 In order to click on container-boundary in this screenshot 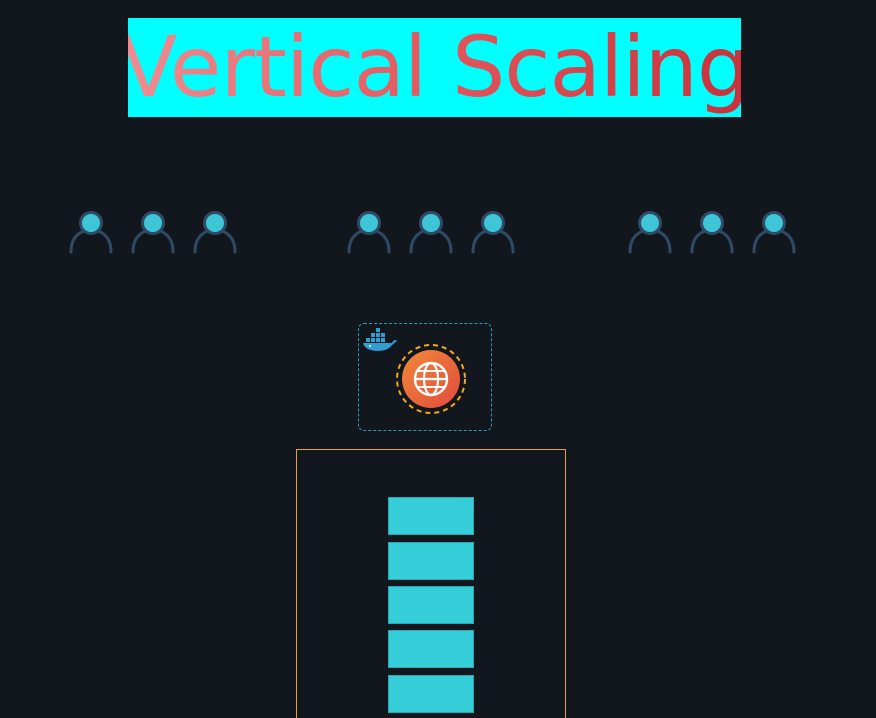, I will do `click(425, 377)`.